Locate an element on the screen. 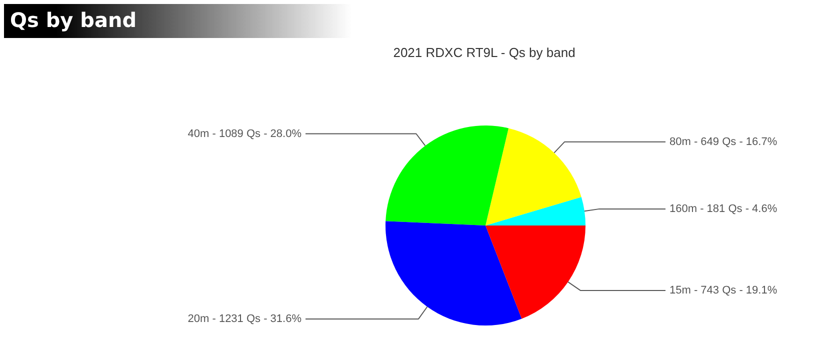 The height and width of the screenshot is (345, 839). slice-label: 15m - 743 Qs - 19.1% is located at coordinates (724, 290).